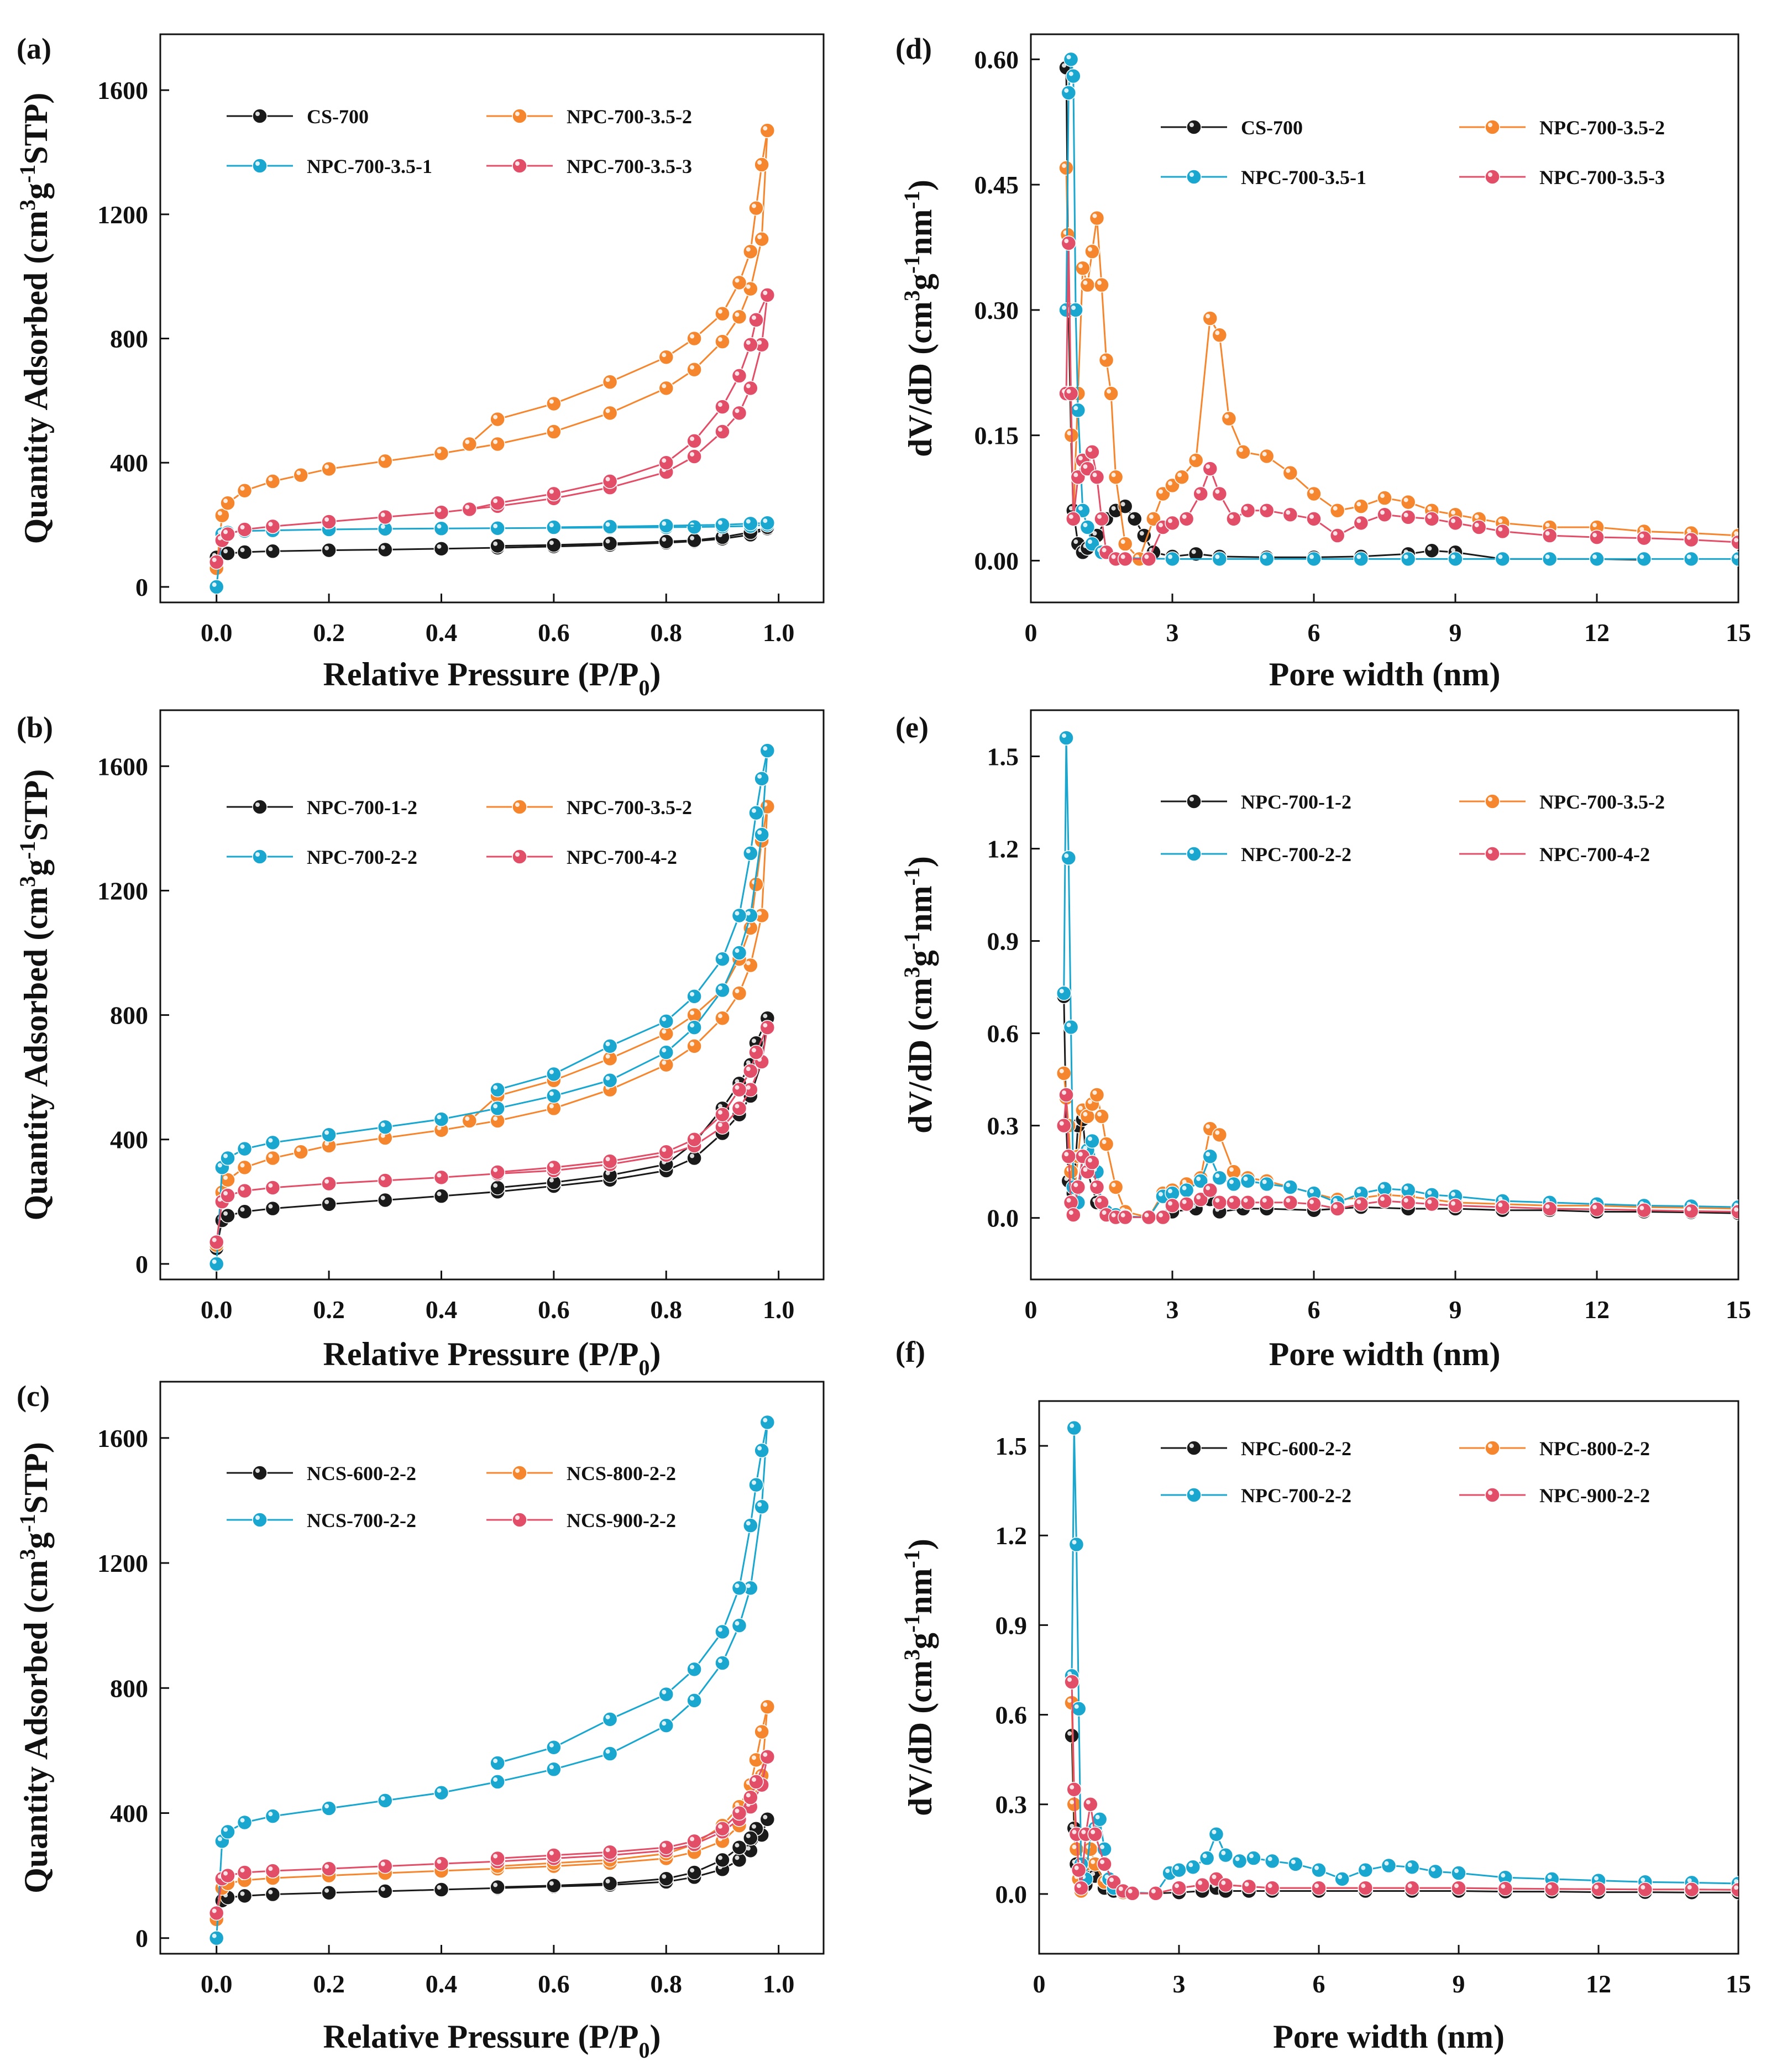  I want to click on x-tick-label: 1.0, so click(779, 632).